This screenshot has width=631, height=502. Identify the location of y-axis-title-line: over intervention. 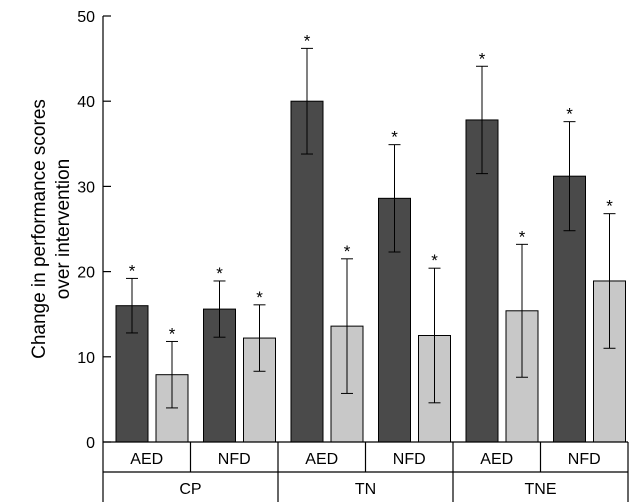
(63, 229).